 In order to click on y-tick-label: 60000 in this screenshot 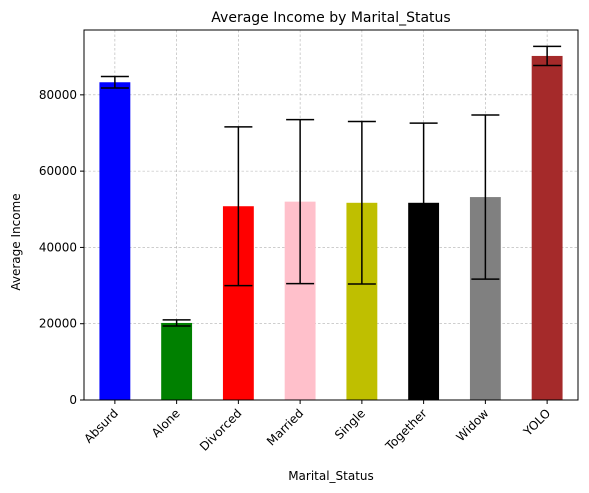, I will do `click(58, 171)`.